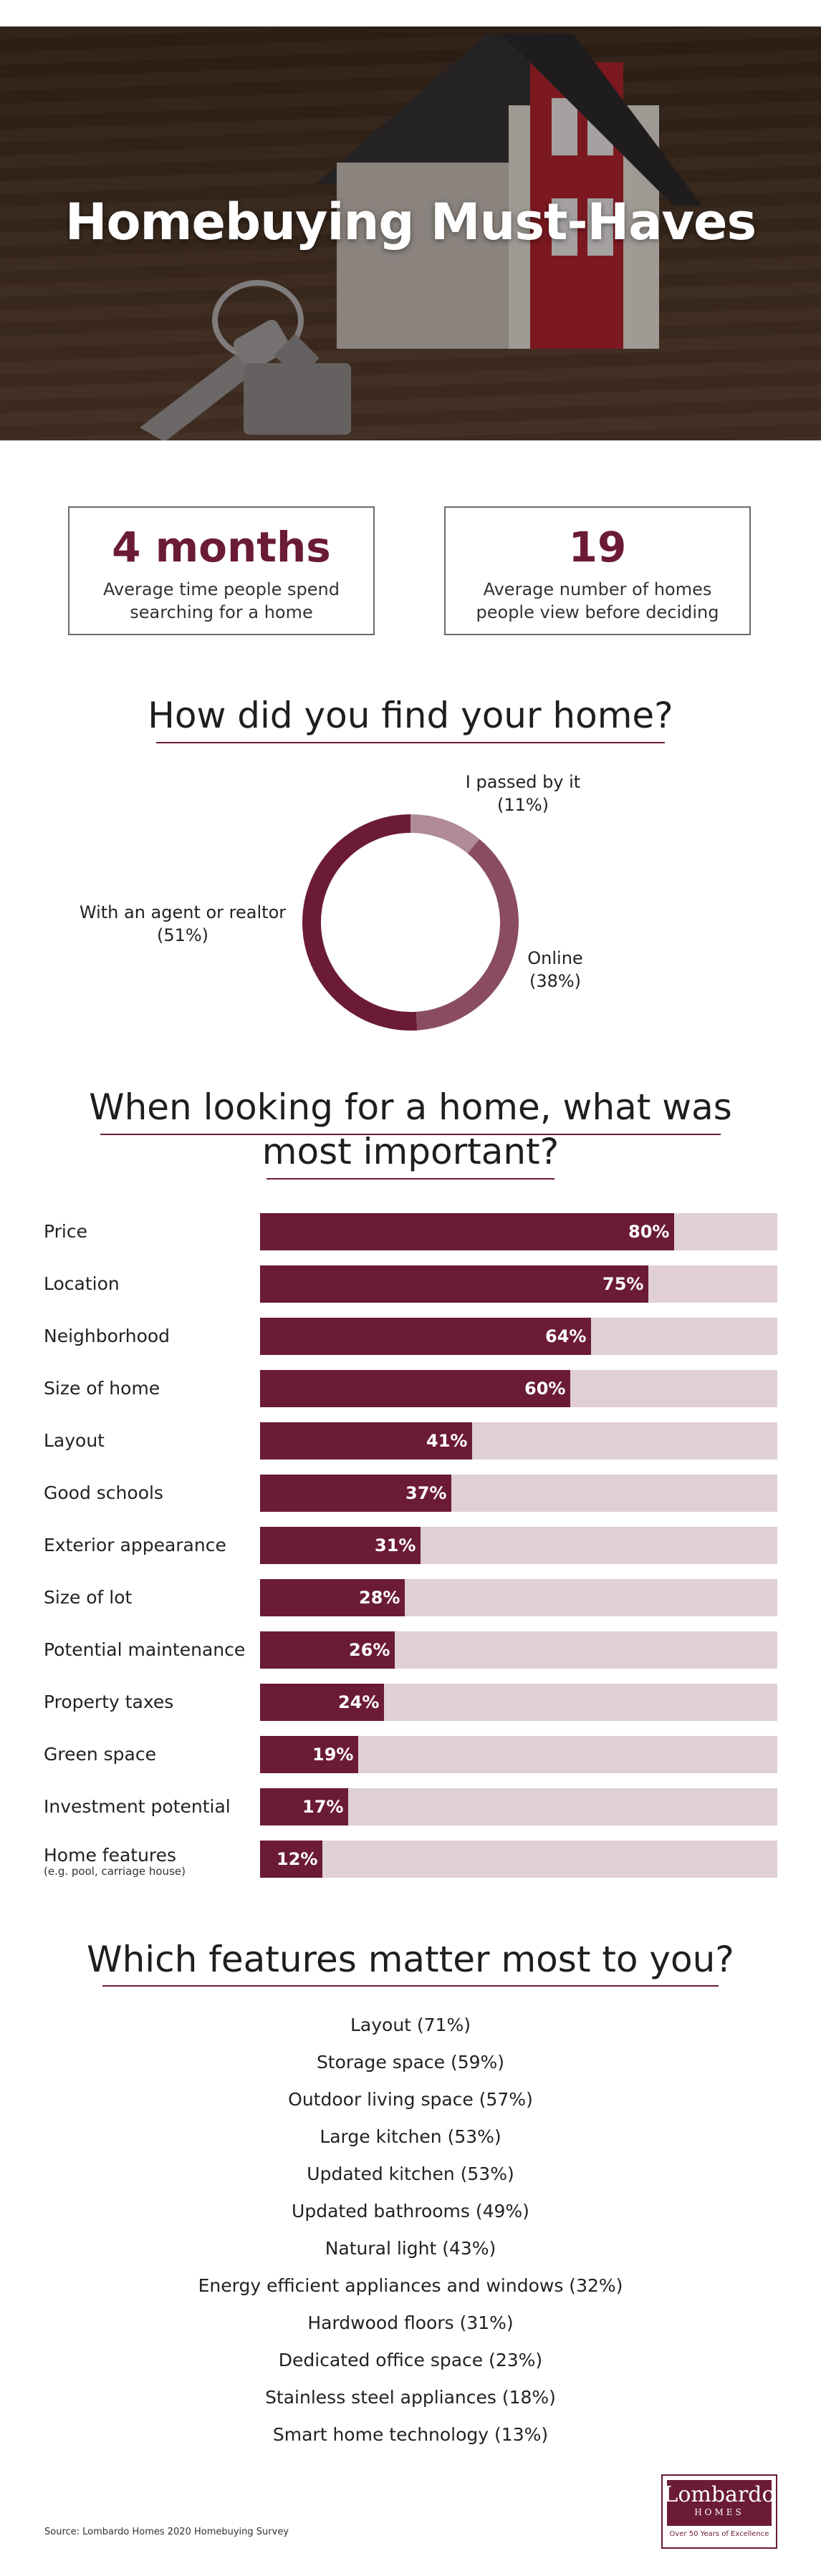 The image size is (821, 2576). What do you see at coordinates (104, 1493) in the screenshot?
I see `bar-label: Good schools` at bounding box center [104, 1493].